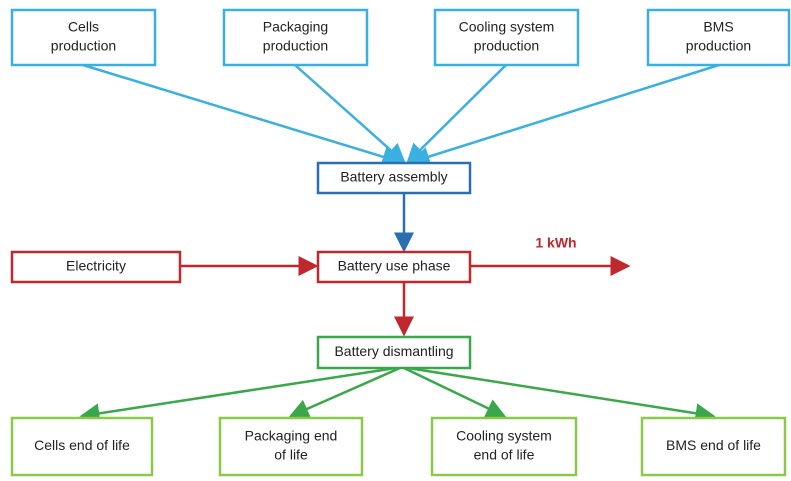 Image resolution: width=791 pixels, height=481 pixels. I want to click on node-label: Battery use phase, so click(394, 266).